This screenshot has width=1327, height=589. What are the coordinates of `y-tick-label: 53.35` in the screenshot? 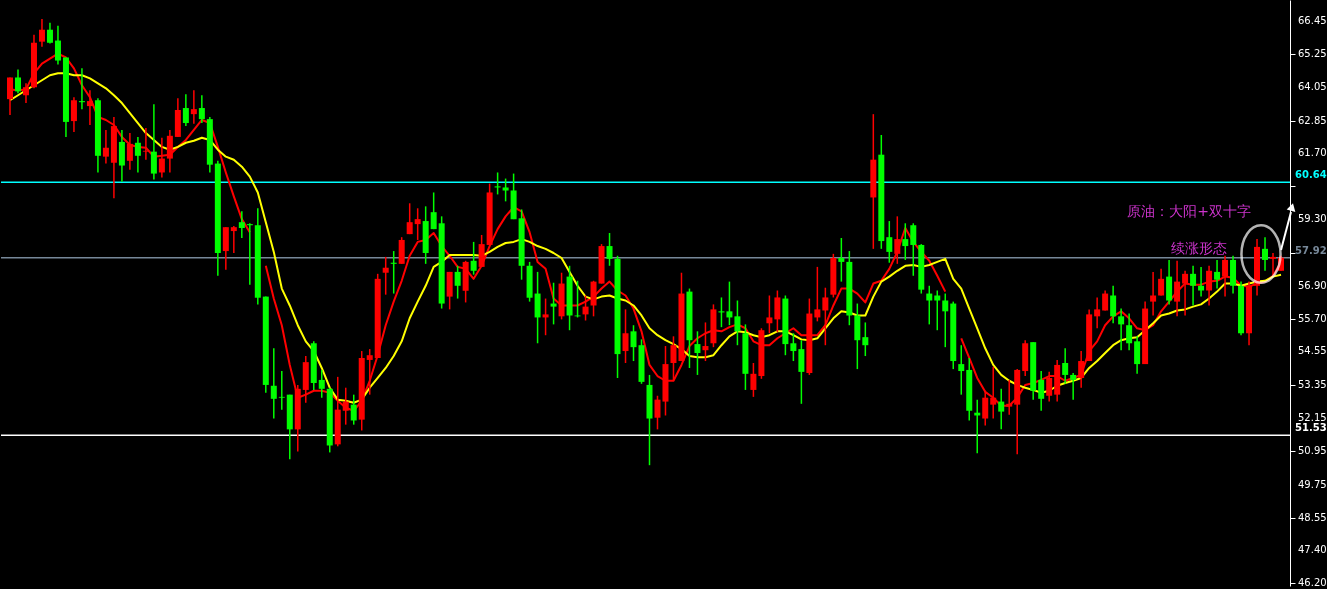 It's located at (1312, 384).